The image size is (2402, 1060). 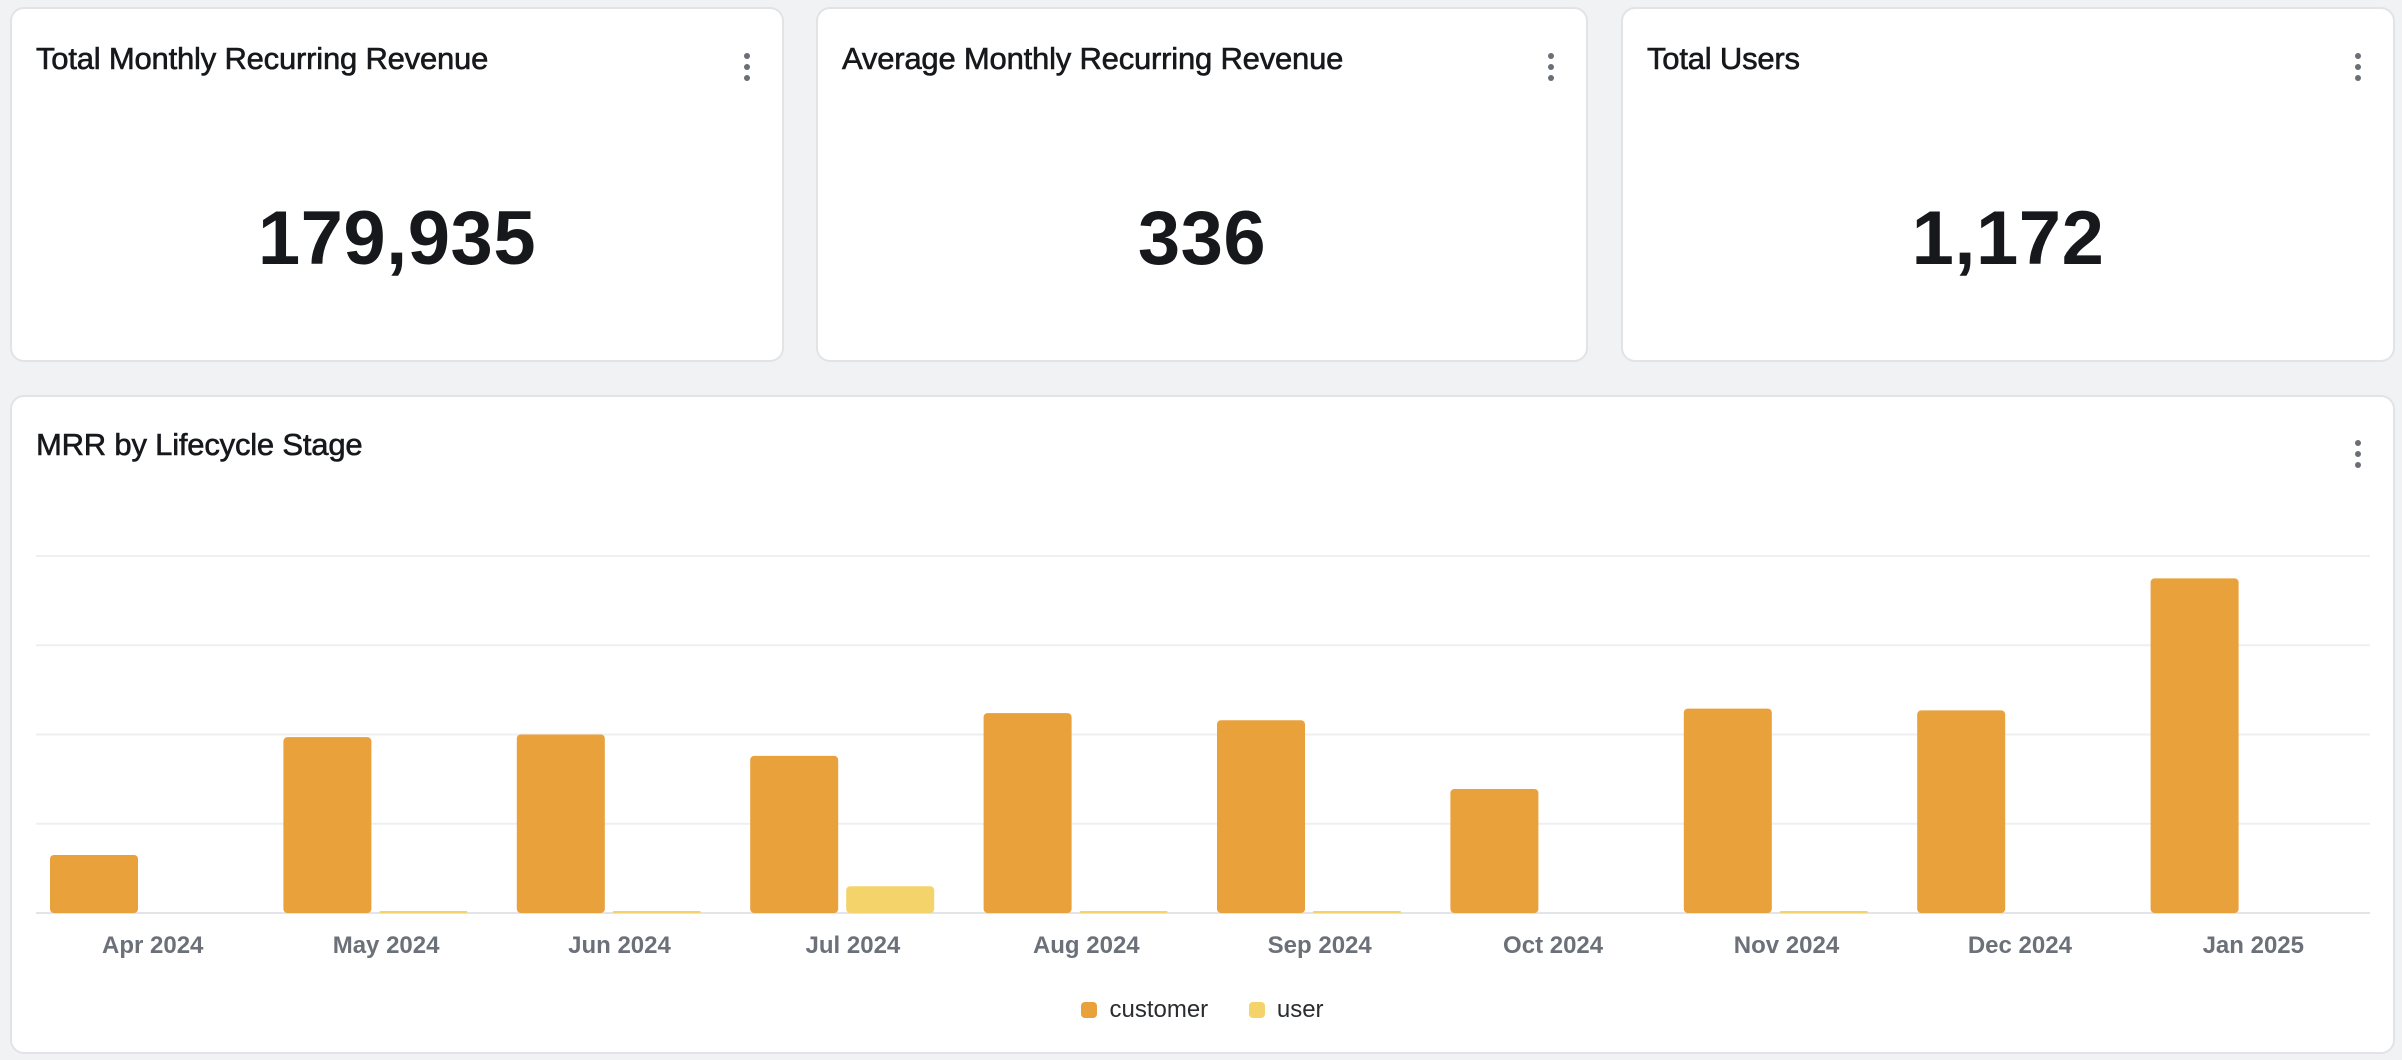 I want to click on bar-customer-nov-2024, so click(x=1727, y=810).